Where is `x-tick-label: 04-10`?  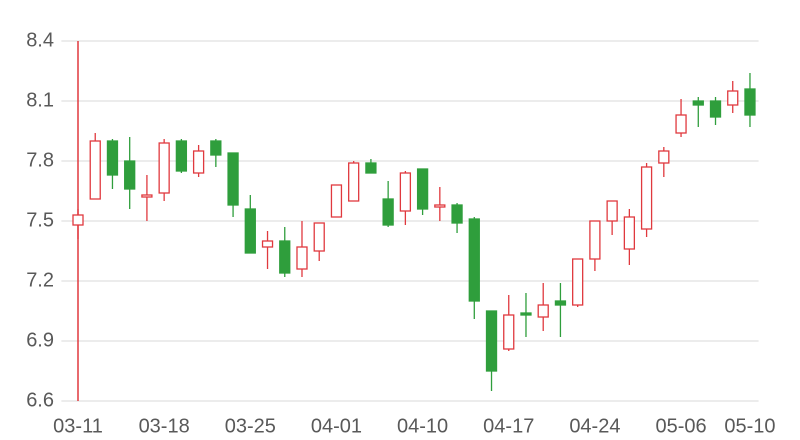
x-tick-label: 04-10 is located at coordinates (422, 426).